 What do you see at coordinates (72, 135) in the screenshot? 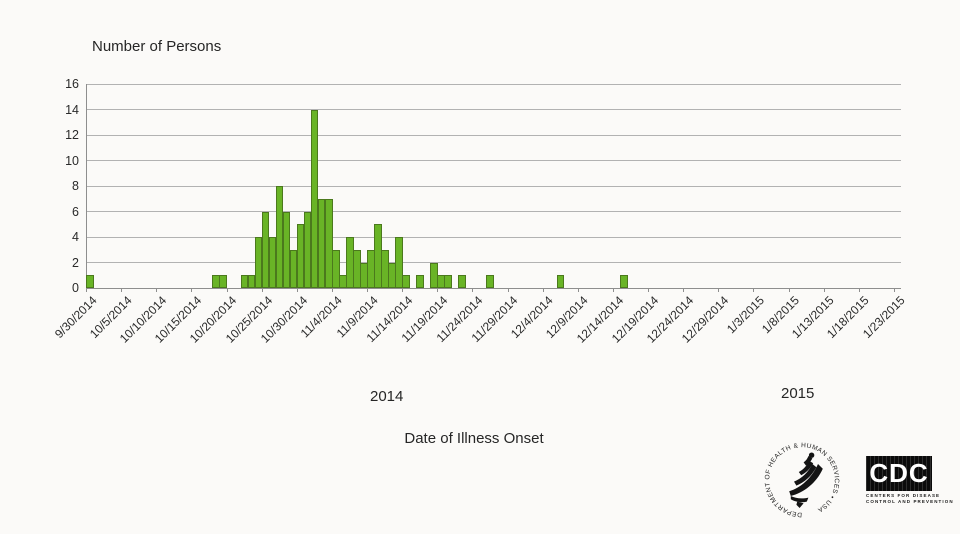
I see `y-axis-tick-label: 12` at bounding box center [72, 135].